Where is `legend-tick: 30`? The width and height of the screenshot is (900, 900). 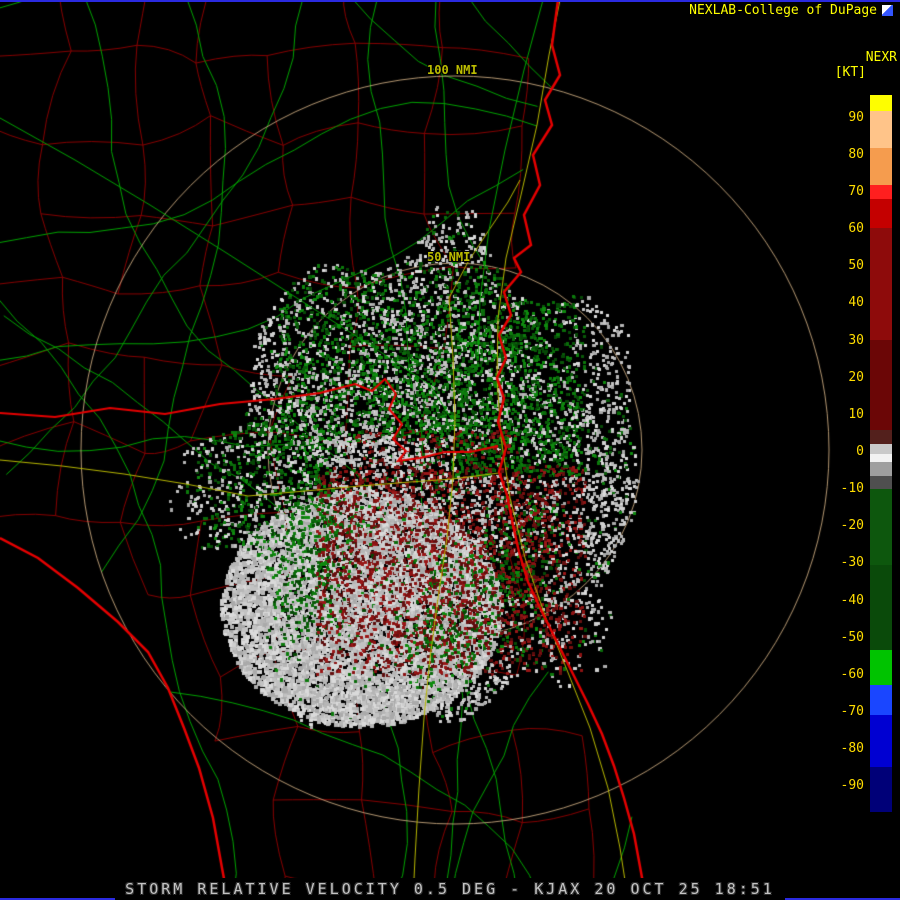
legend-tick: 30 is located at coordinates (856, 340).